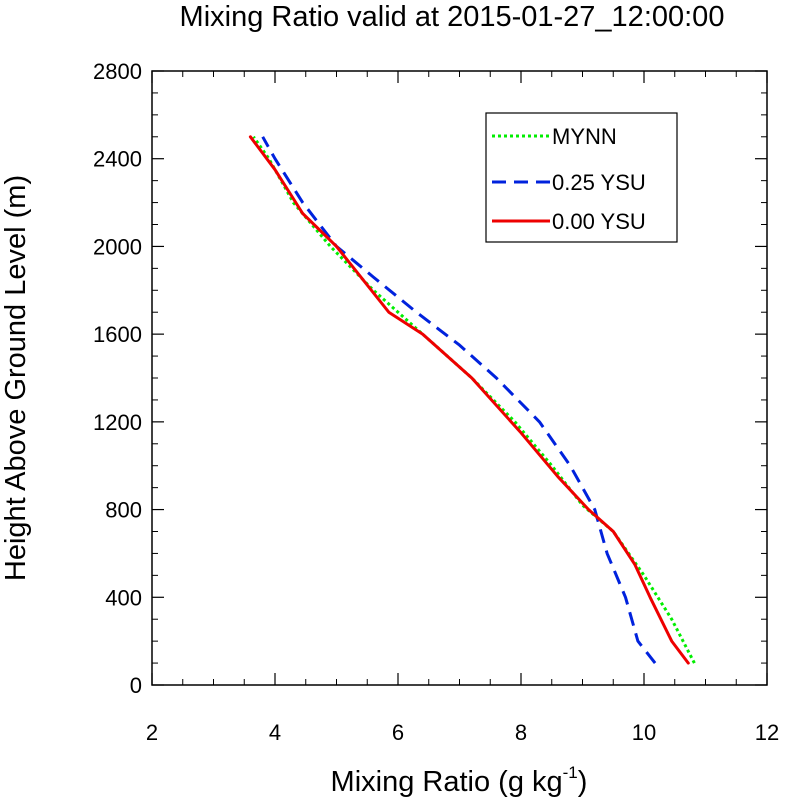  I want to click on y-tick-label: 2800, so click(117, 71).